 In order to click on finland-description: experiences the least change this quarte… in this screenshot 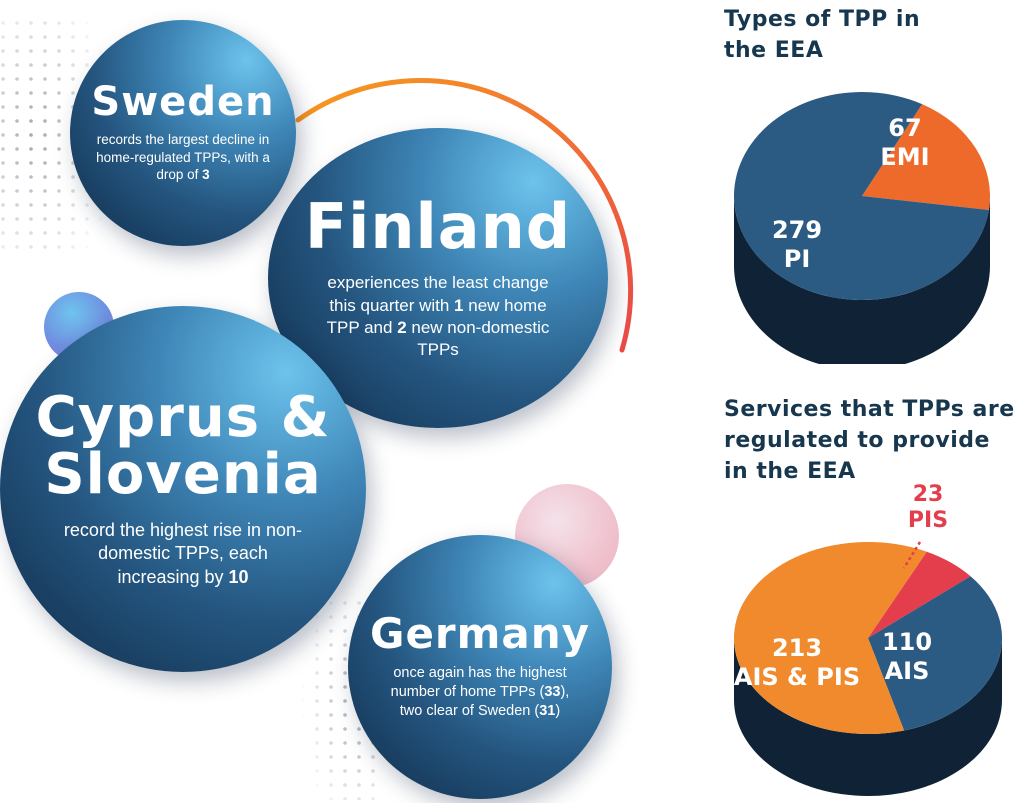, I will do `click(438, 316)`.